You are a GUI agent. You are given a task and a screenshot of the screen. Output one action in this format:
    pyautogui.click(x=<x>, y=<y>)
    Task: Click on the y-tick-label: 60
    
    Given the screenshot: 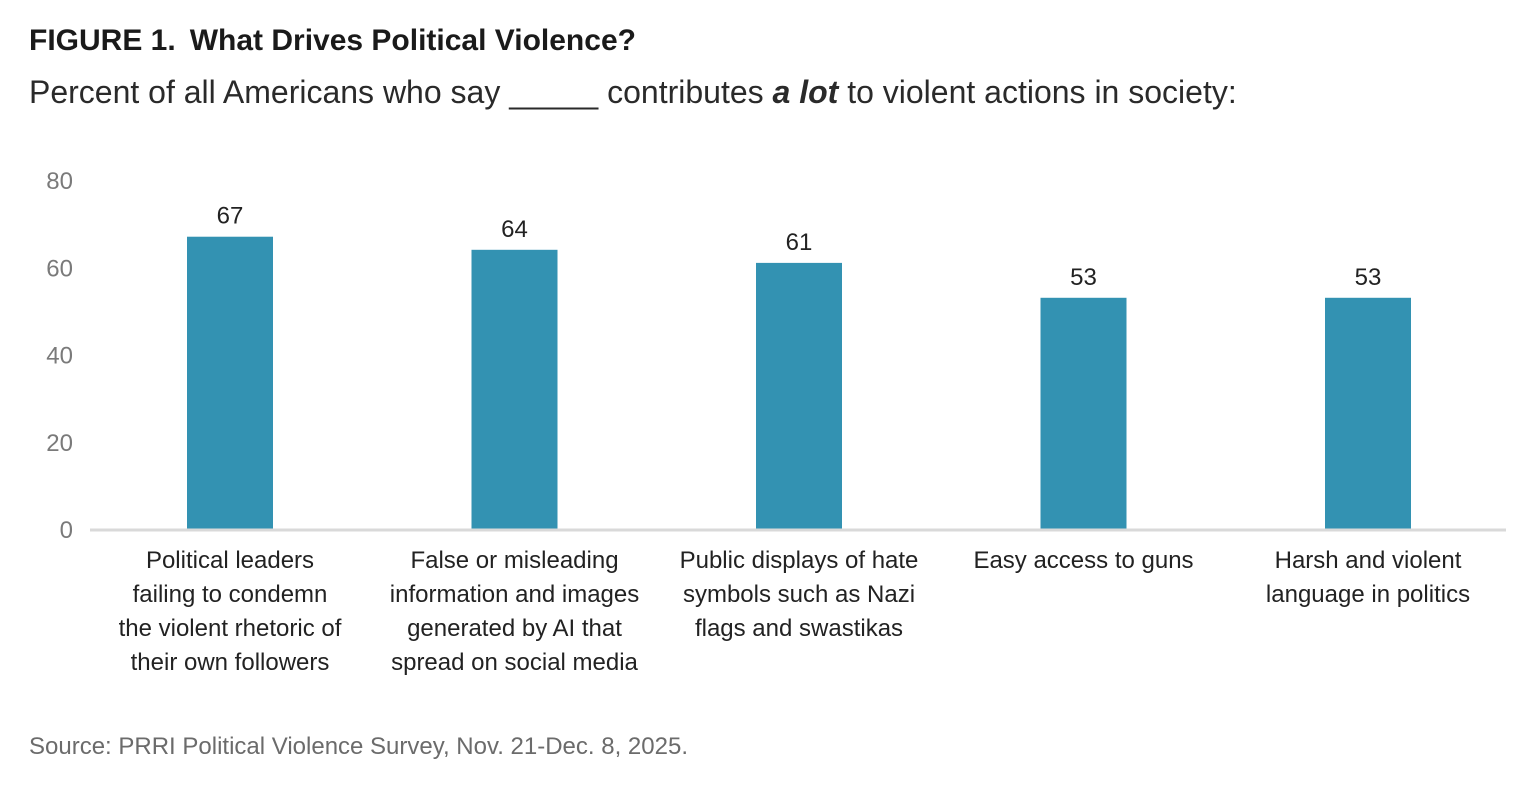 What is the action you would take?
    pyautogui.click(x=59, y=268)
    